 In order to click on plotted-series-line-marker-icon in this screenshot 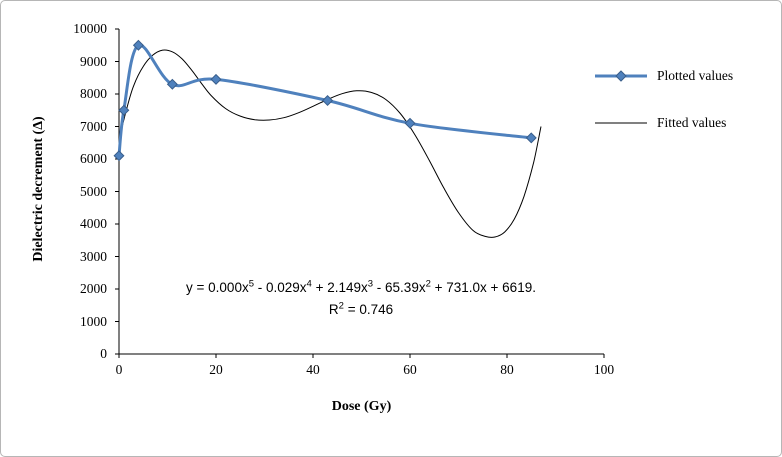, I will do `click(621, 76)`.